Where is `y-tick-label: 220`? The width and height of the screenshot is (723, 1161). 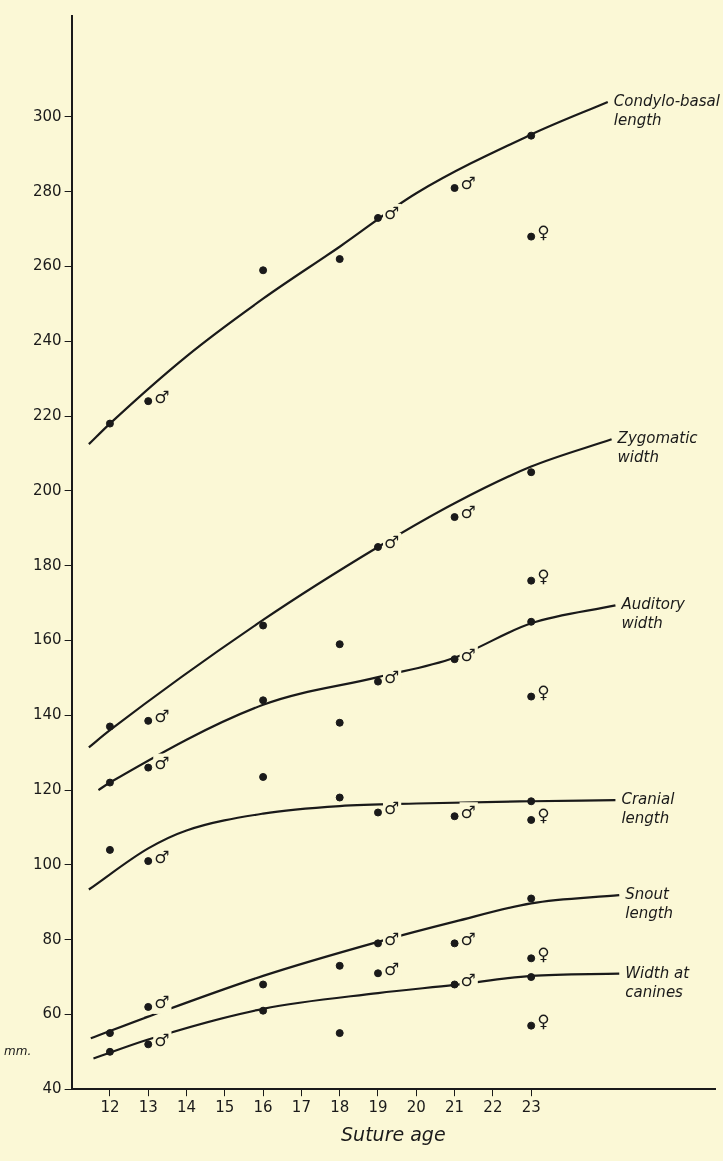 y-tick-label: 220 is located at coordinates (47, 415).